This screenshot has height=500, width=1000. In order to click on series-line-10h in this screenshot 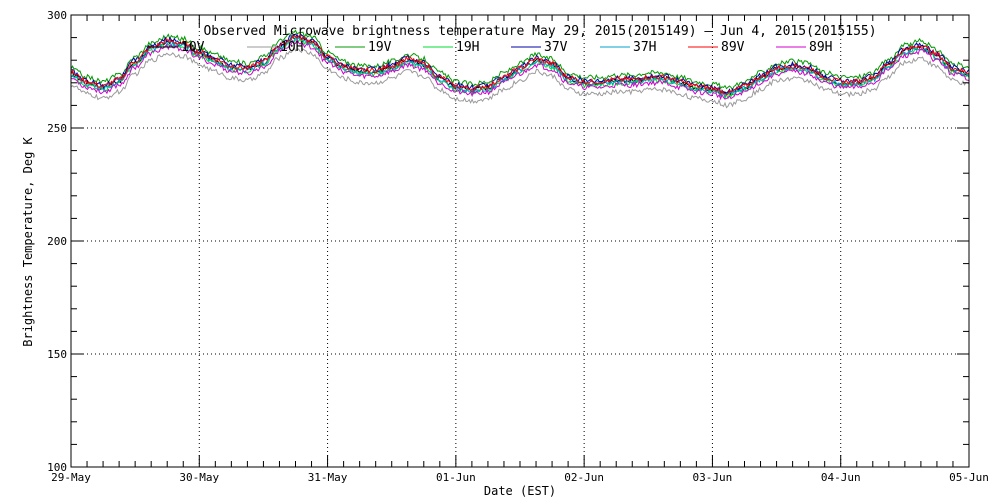, I will do `click(520, 77)`.